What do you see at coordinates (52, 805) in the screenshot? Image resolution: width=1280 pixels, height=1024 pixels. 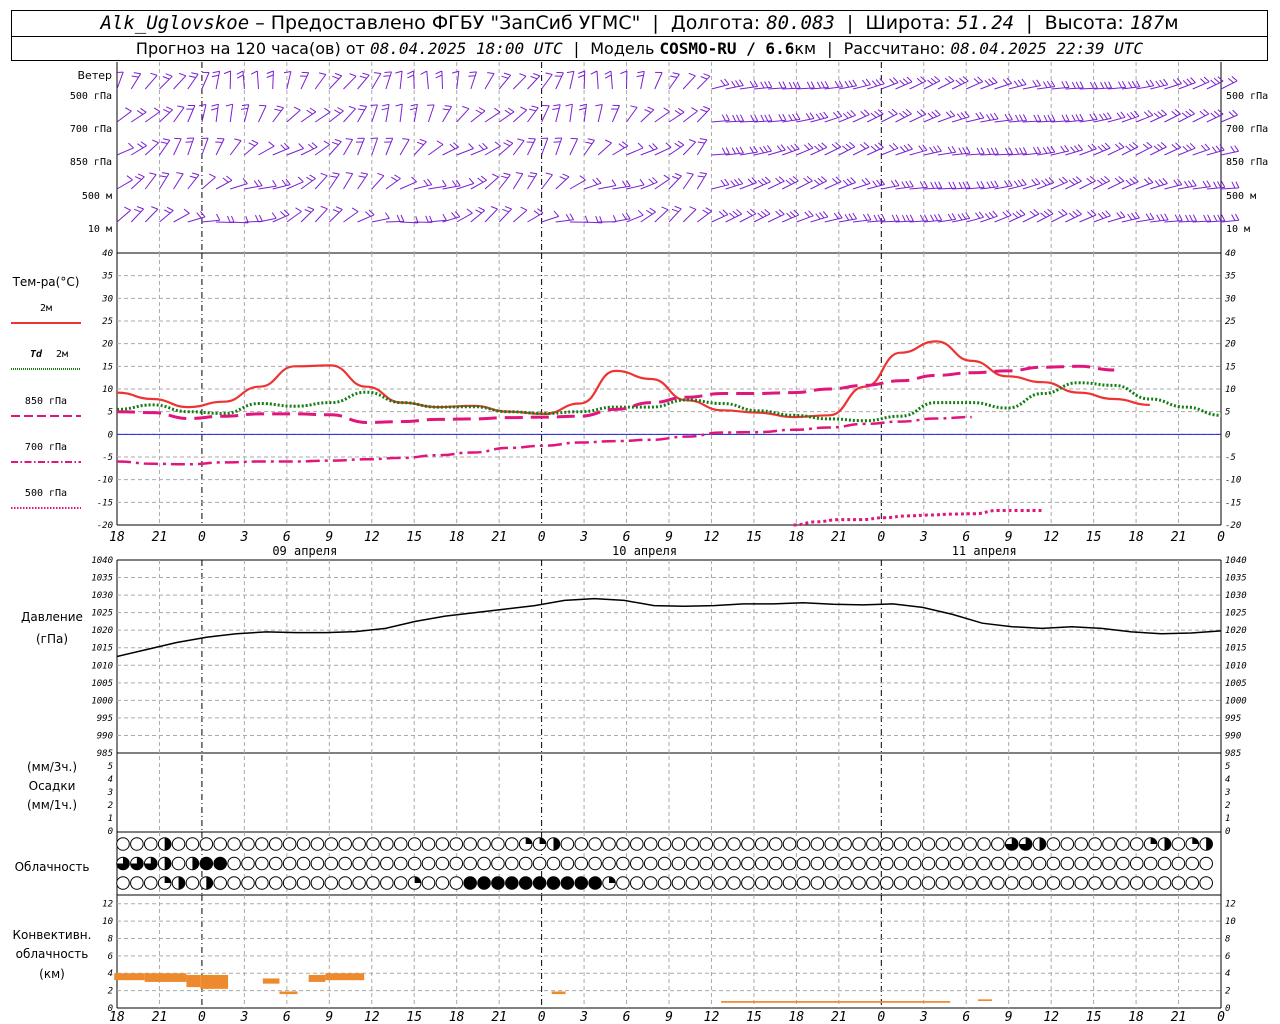 I see `precip-label-3: (мм/1ч.)` at bounding box center [52, 805].